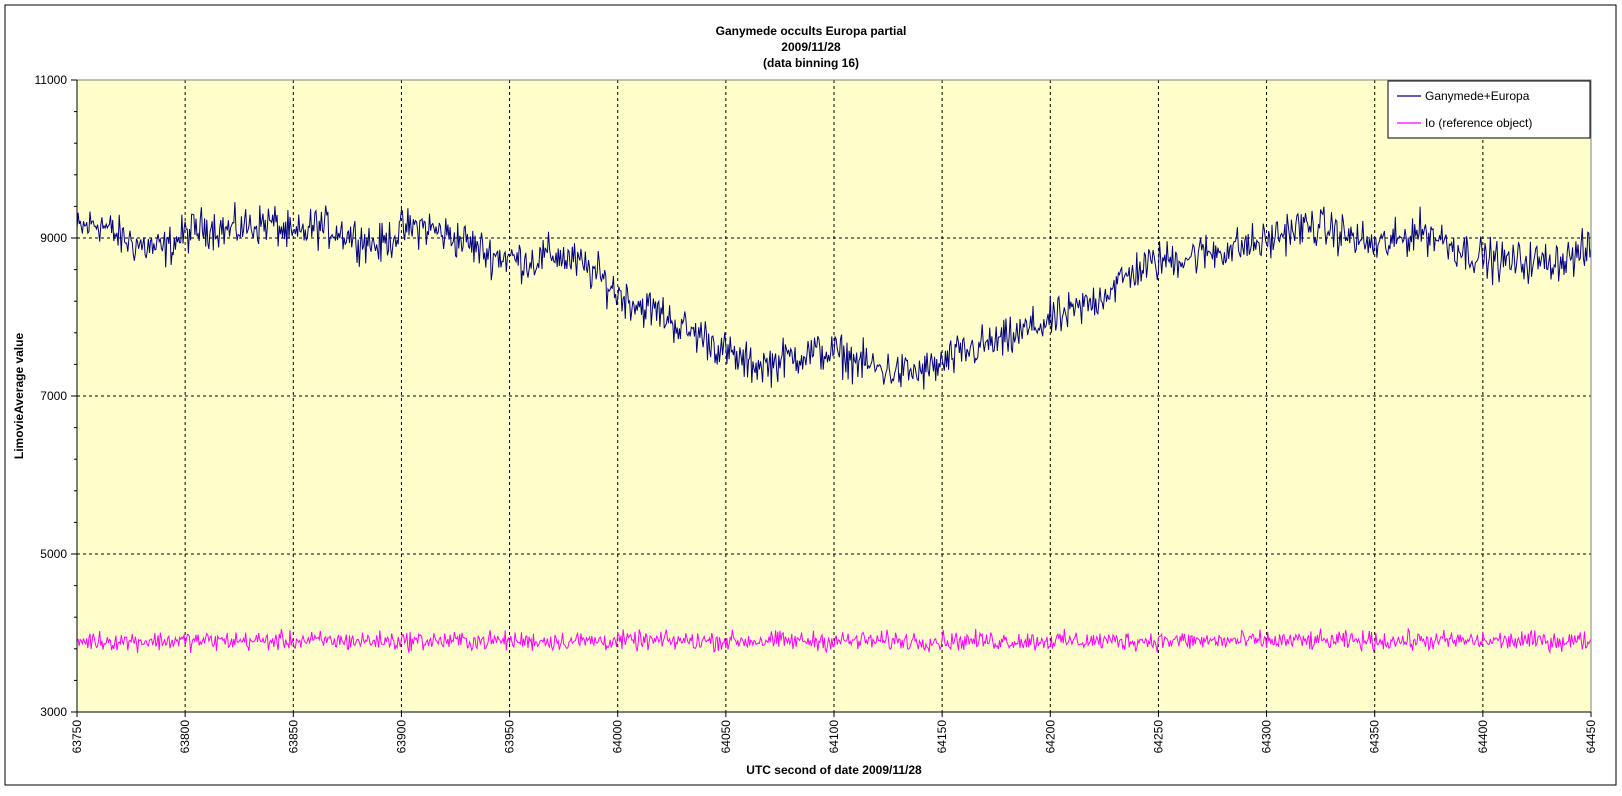 Image resolution: width=1622 pixels, height=796 pixels. What do you see at coordinates (811, 31) in the screenshot?
I see `chart-title-line-1: Ganymede occults Europa partial` at bounding box center [811, 31].